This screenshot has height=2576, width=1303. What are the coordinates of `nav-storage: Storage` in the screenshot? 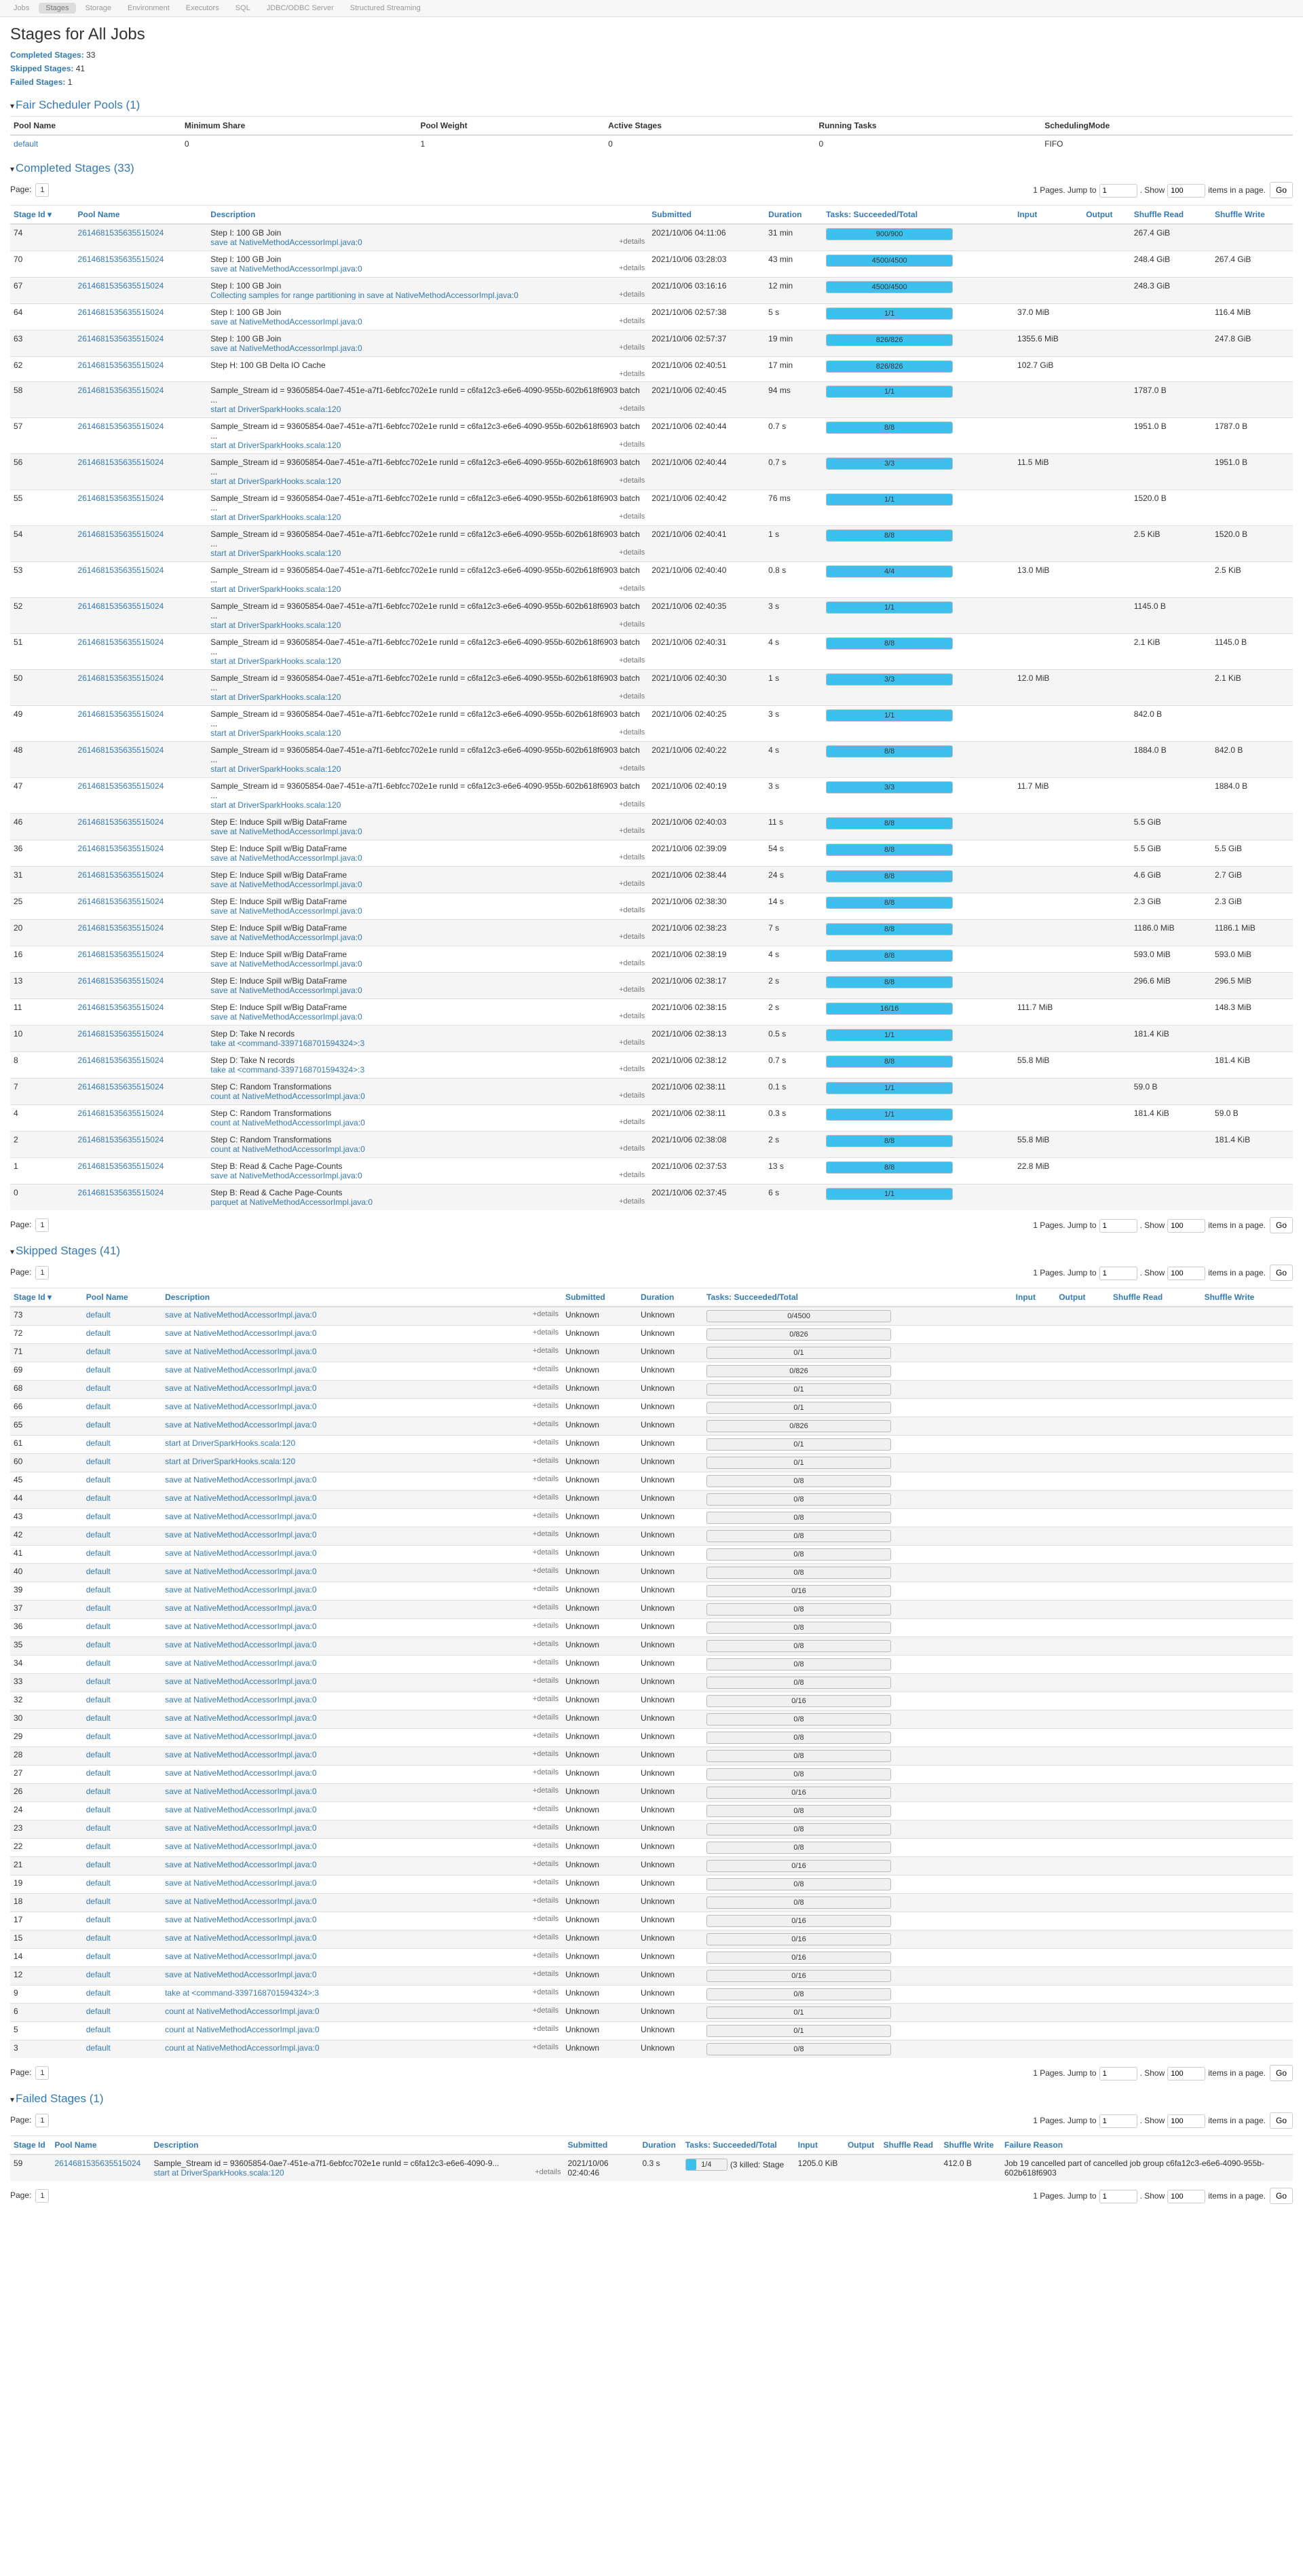 It's located at (98, 8).